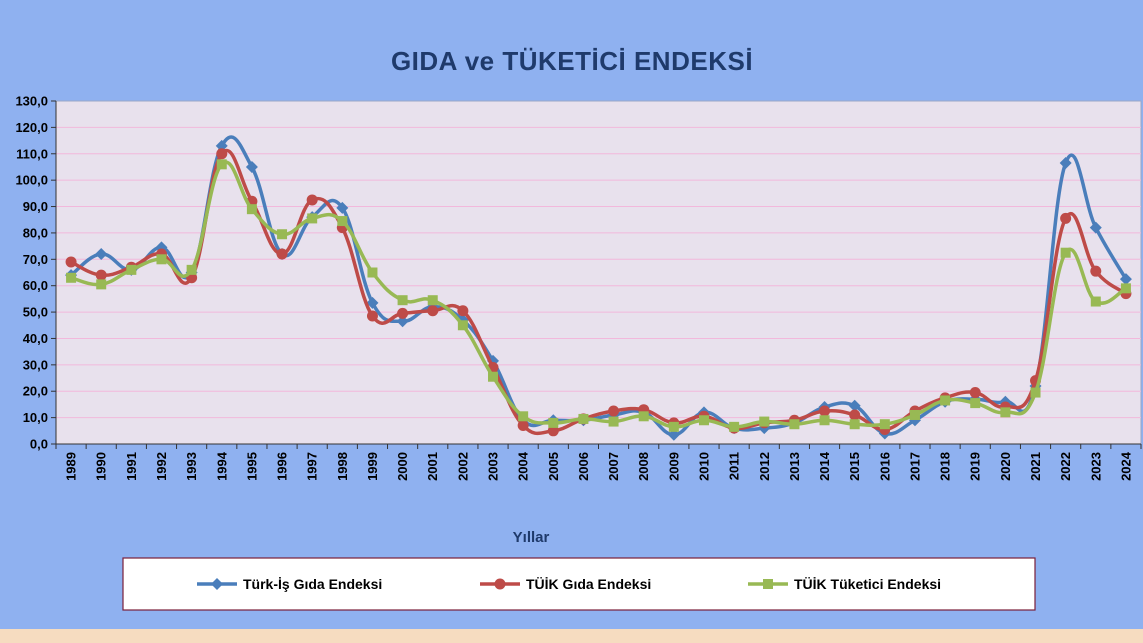 This screenshot has height=643, width=1143. I want to click on y-tick-label: 30,0, so click(35, 364).